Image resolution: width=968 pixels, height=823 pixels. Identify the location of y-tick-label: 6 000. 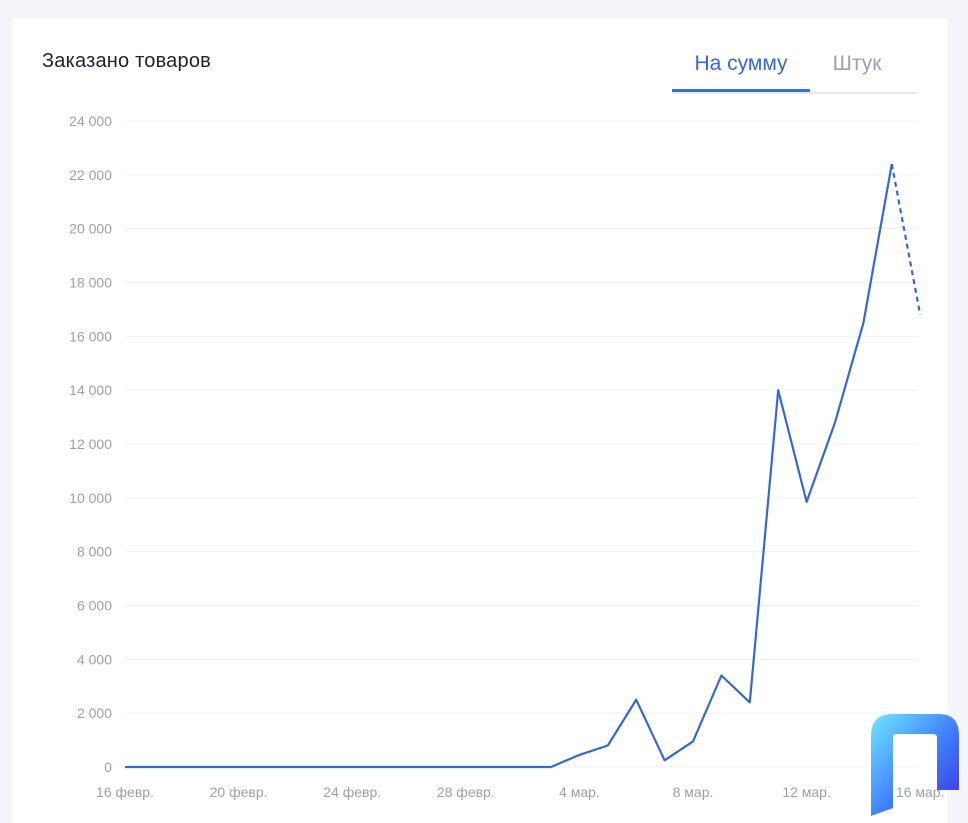
(94, 606).